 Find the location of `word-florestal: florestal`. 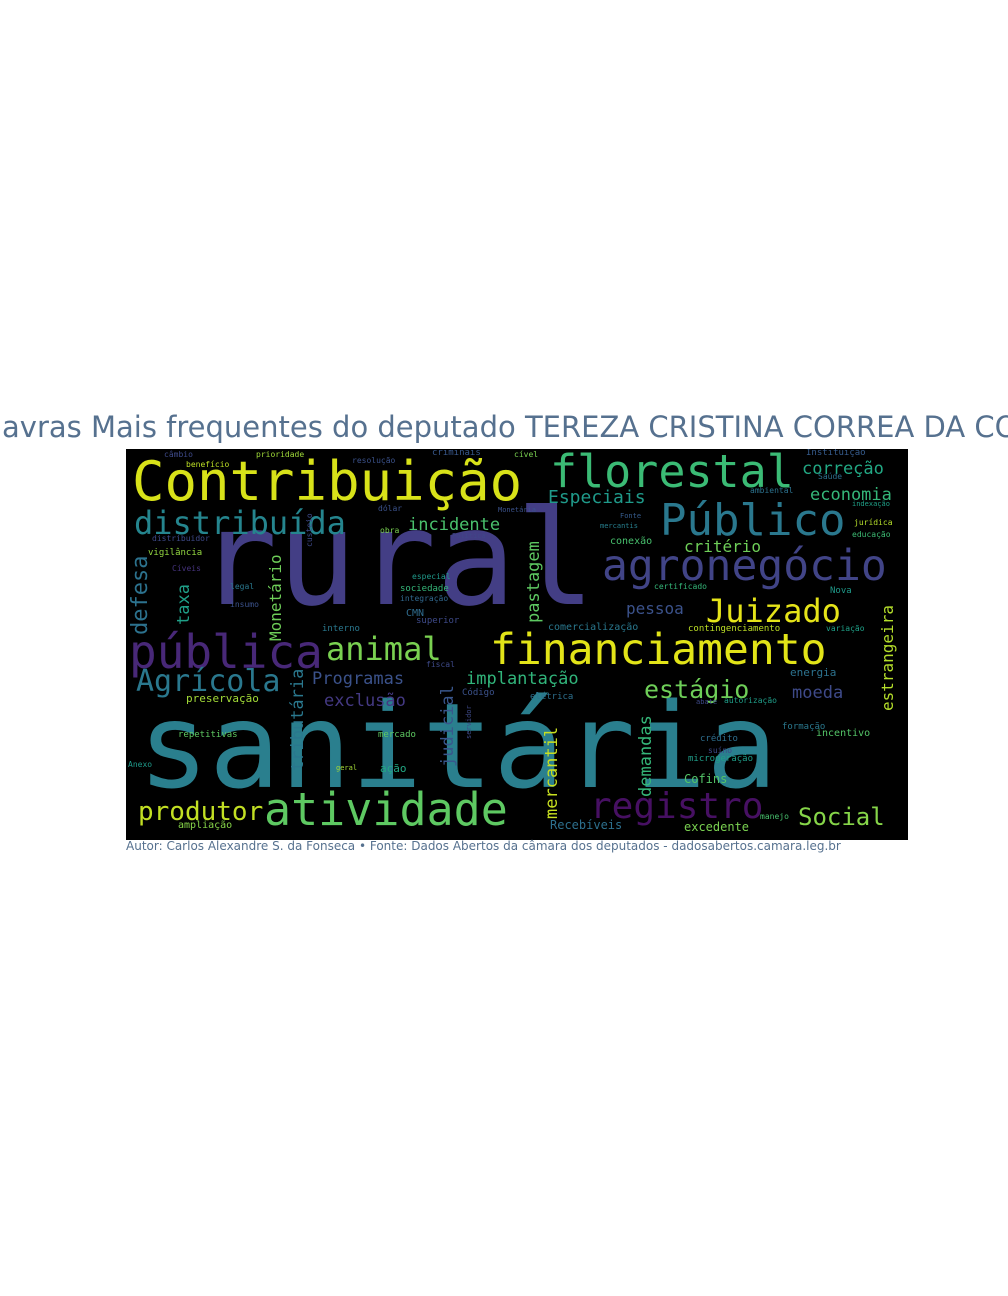

word-florestal: florestal is located at coordinates (672, 473).